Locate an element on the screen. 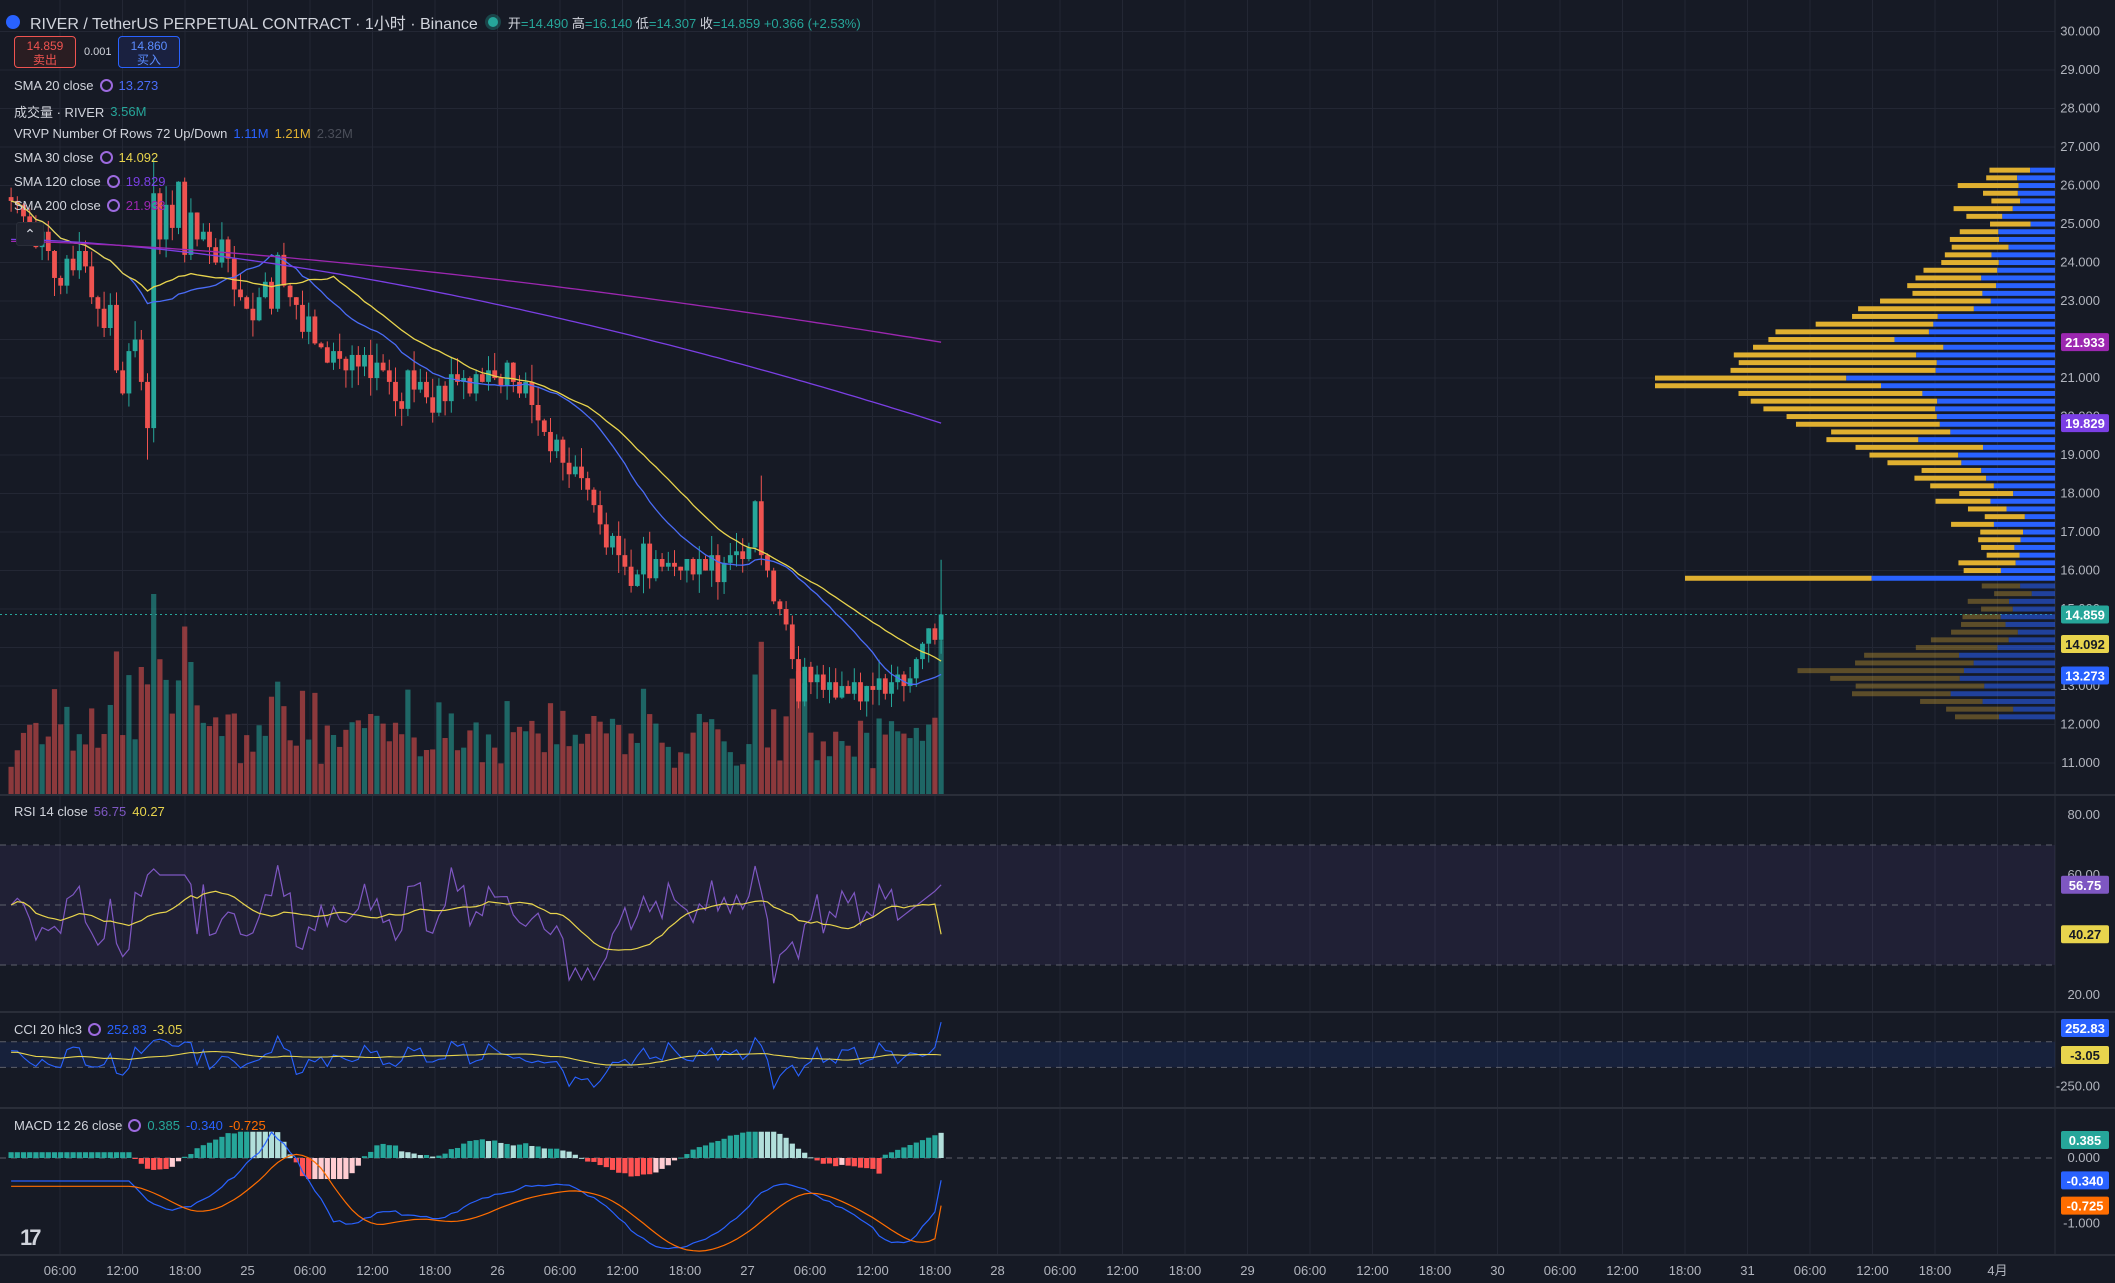  legend-cci: CCI 20 hlc3 252.83 -3.05 is located at coordinates (98, 1029).